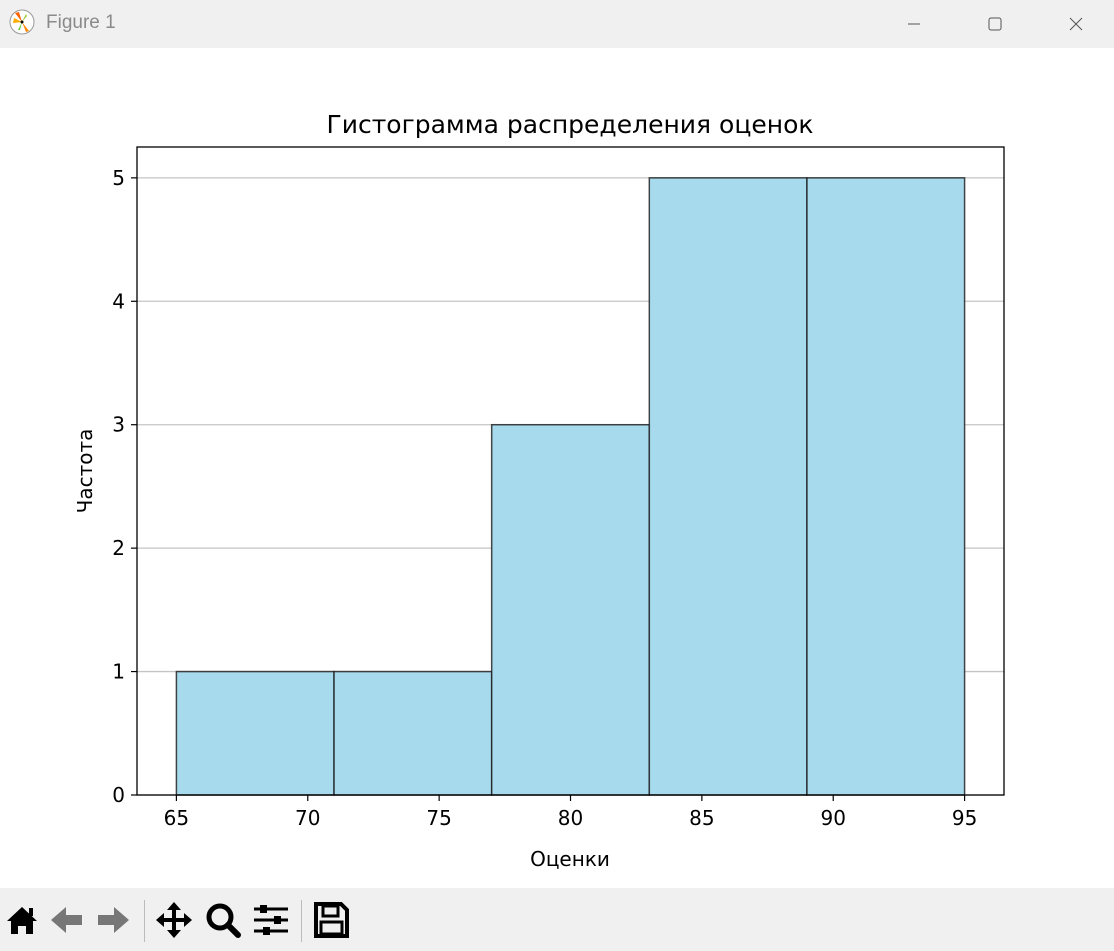  Describe the element at coordinates (22, 920) in the screenshot. I see `home-icon` at that location.